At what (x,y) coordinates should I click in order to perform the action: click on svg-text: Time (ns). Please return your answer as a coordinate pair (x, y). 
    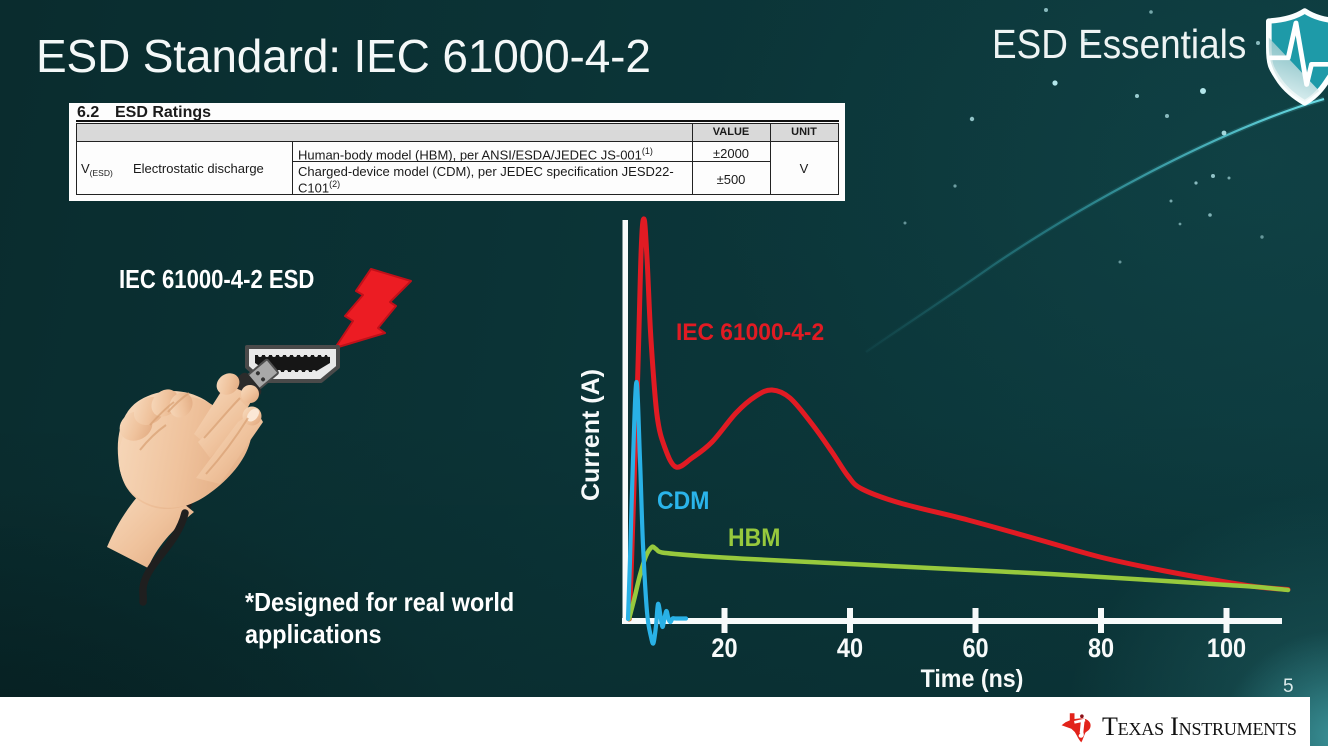
    Looking at the image, I should click on (972, 679).